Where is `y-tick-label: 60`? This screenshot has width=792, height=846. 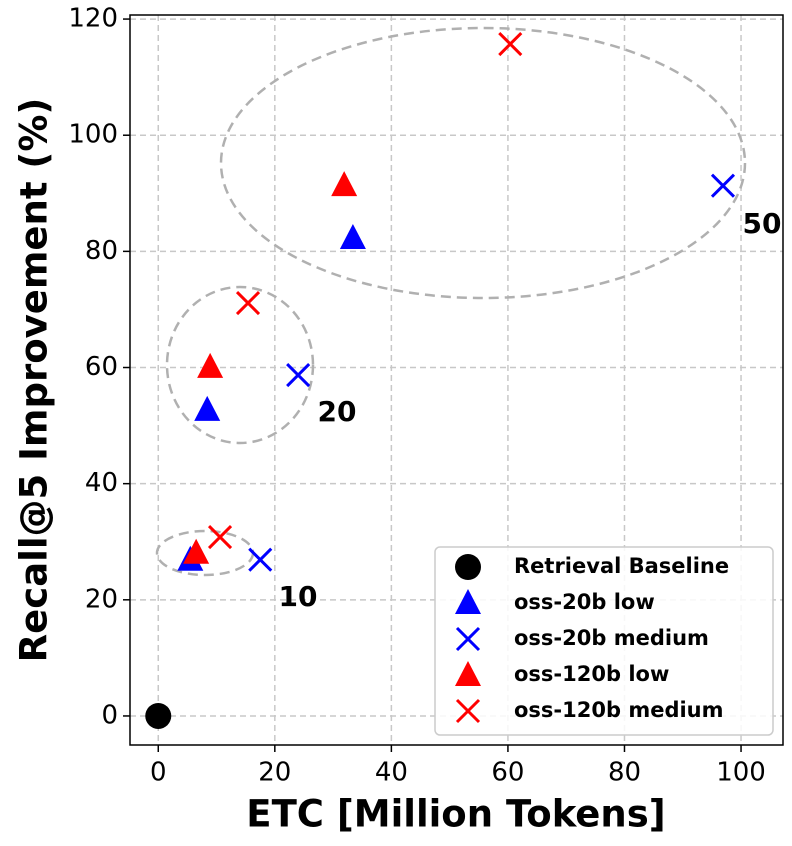
y-tick-label: 60 is located at coordinates (101, 367).